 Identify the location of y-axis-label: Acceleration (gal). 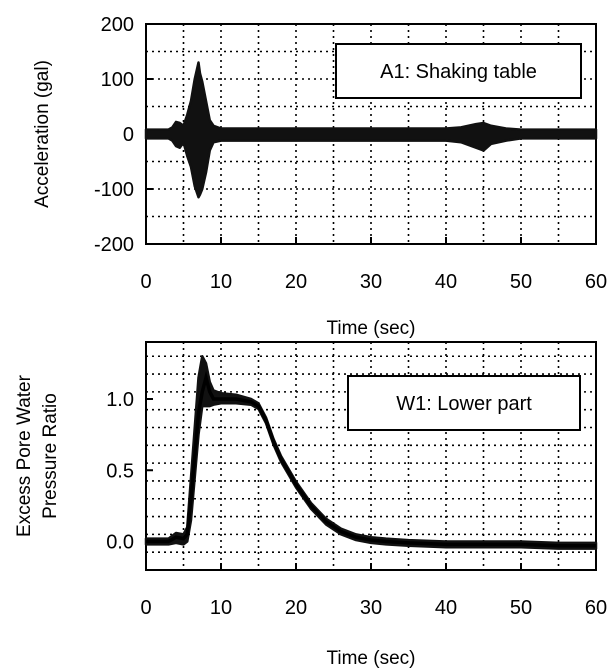
(42, 134).